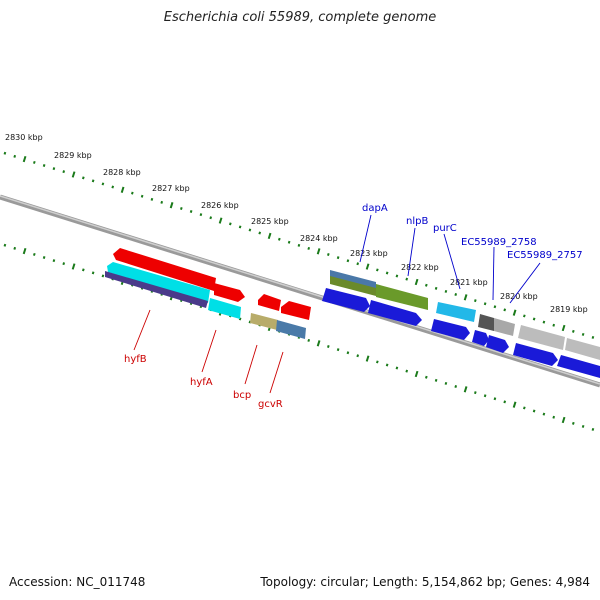  Describe the element at coordinates (456, 312) in the screenshot. I see `gene-feature-purC` at that location.